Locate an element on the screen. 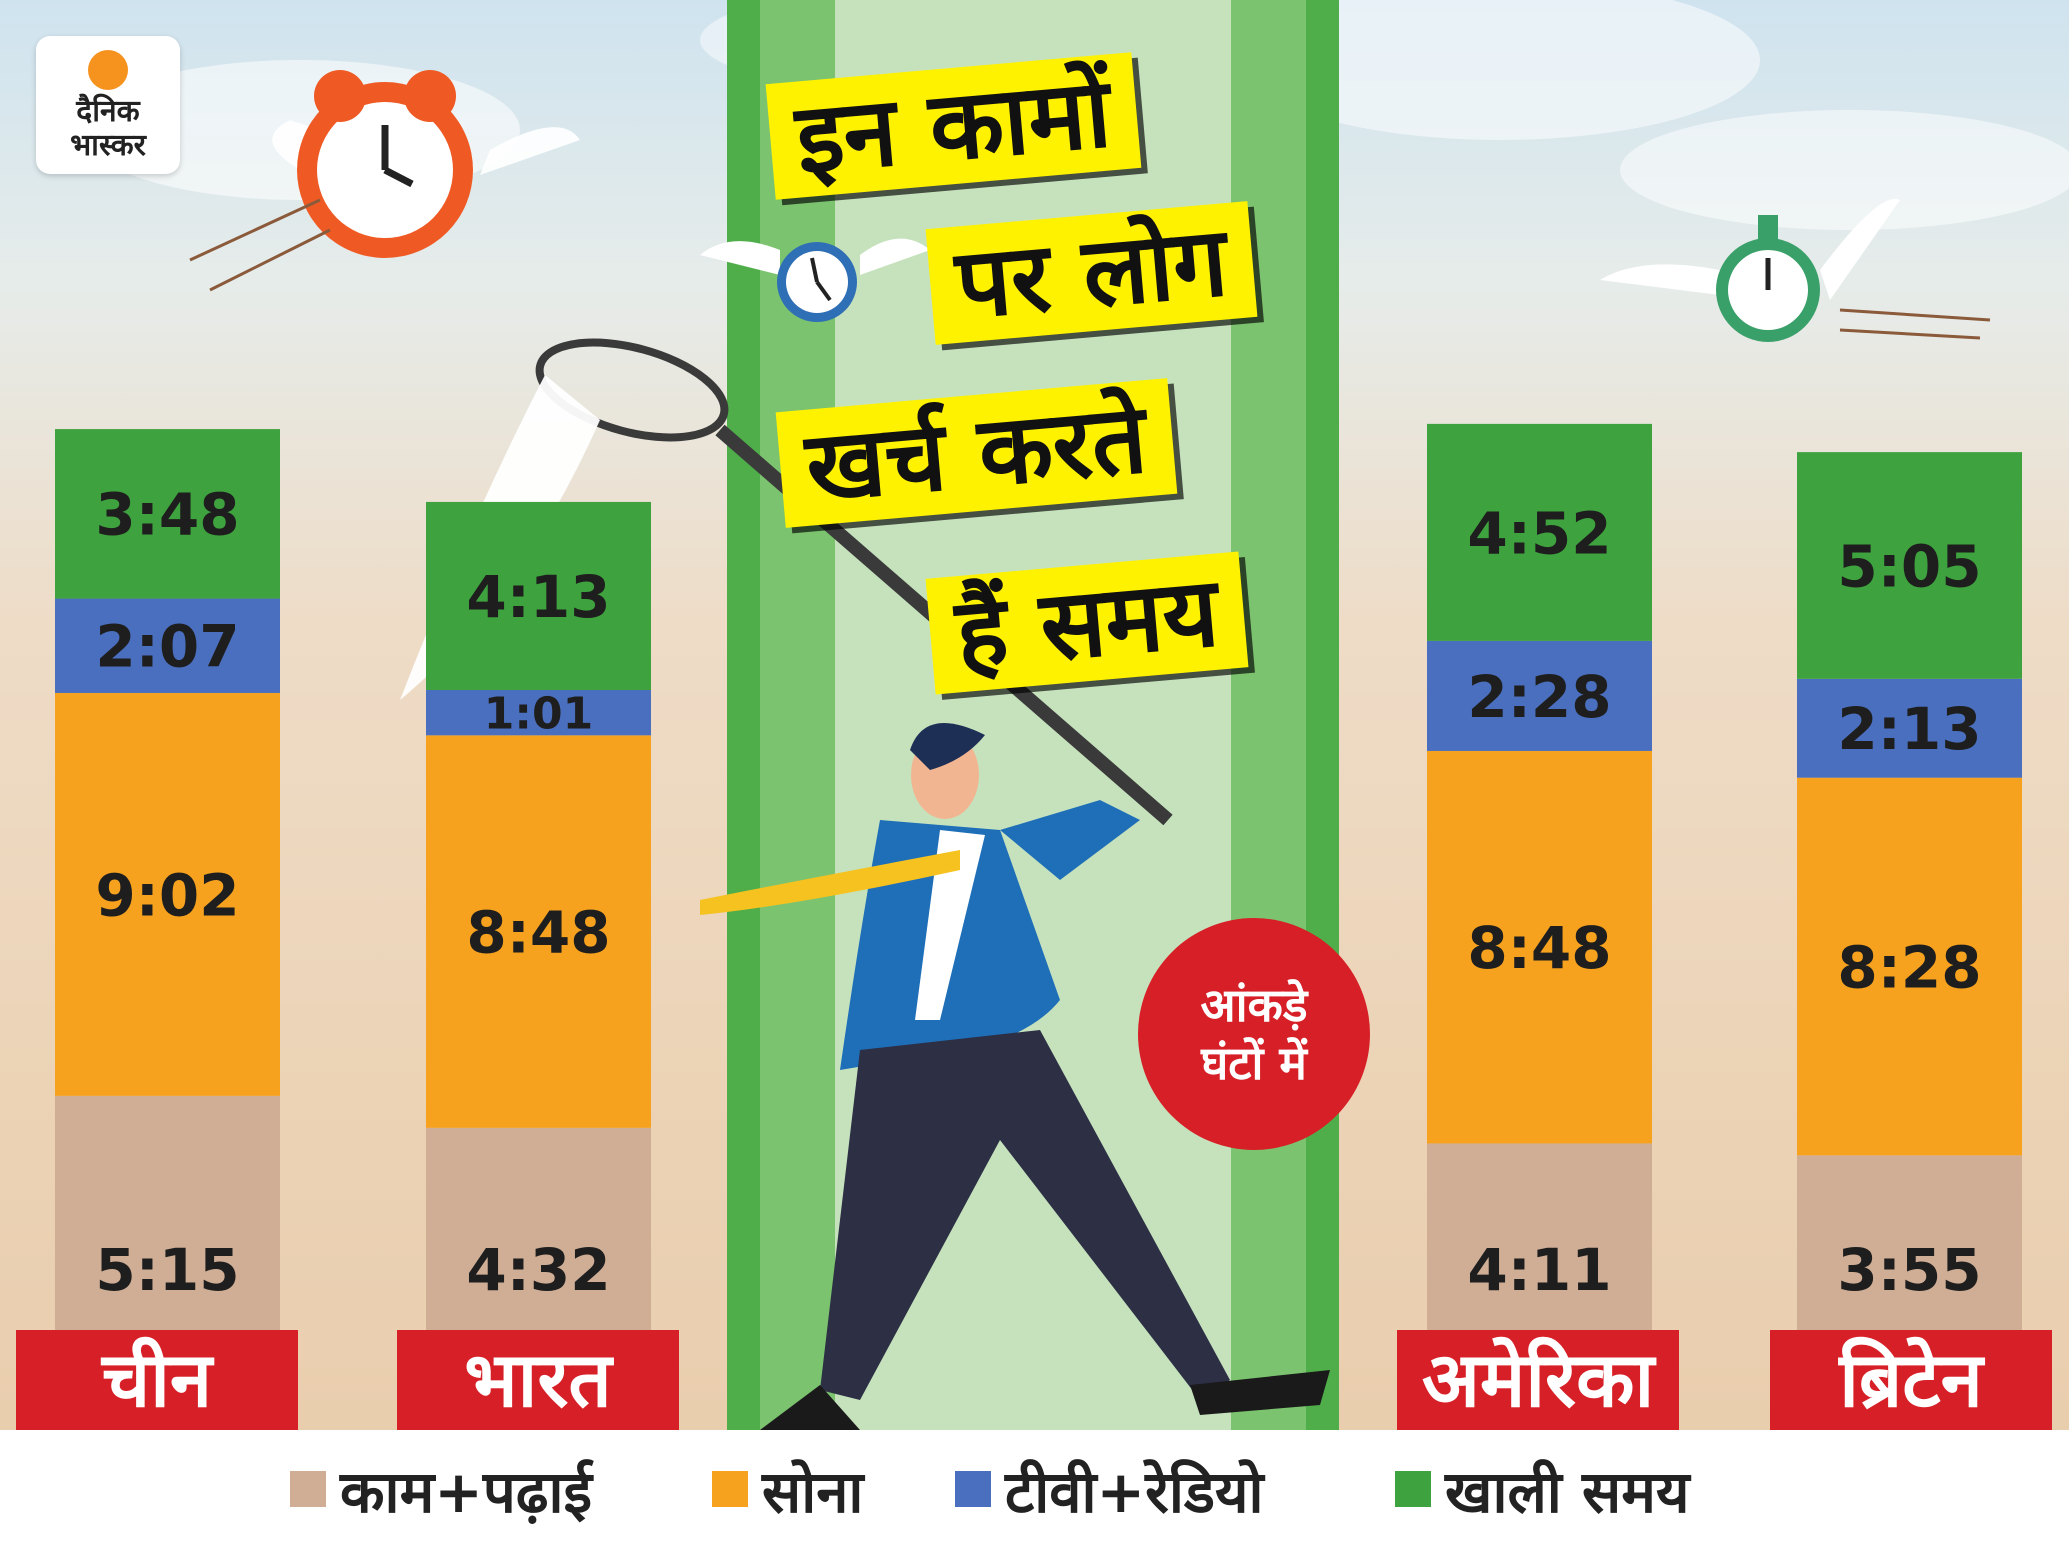 This screenshot has width=2069, height=1553. country-label-india: भारत is located at coordinates (538, 1380).